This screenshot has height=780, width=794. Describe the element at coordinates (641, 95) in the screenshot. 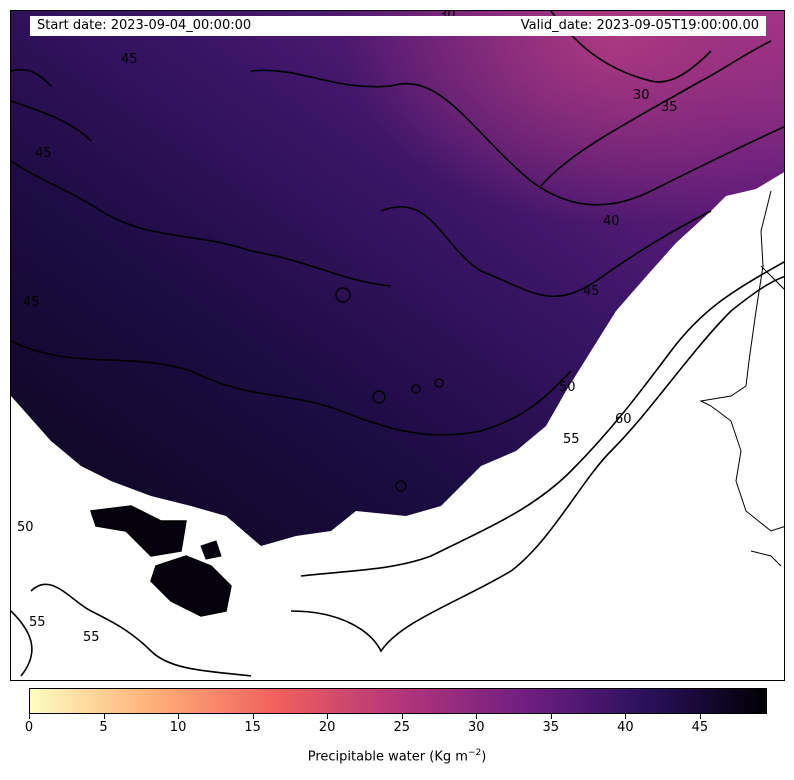

I see `contour-label: 30` at that location.